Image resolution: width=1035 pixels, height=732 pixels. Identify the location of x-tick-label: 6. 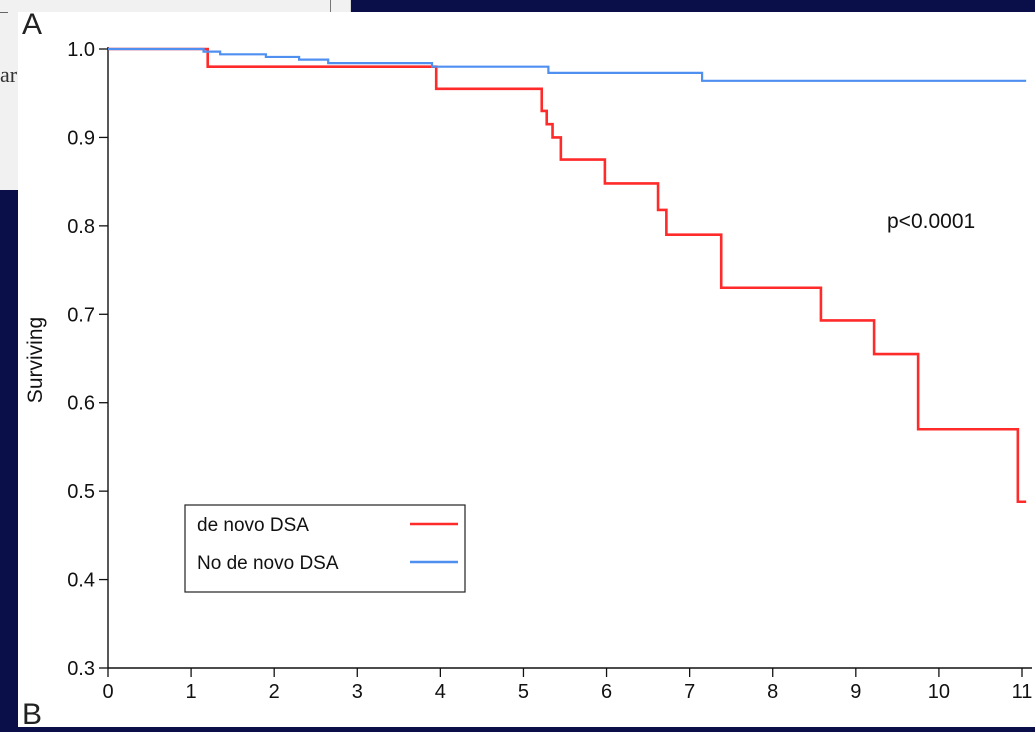
(606, 692).